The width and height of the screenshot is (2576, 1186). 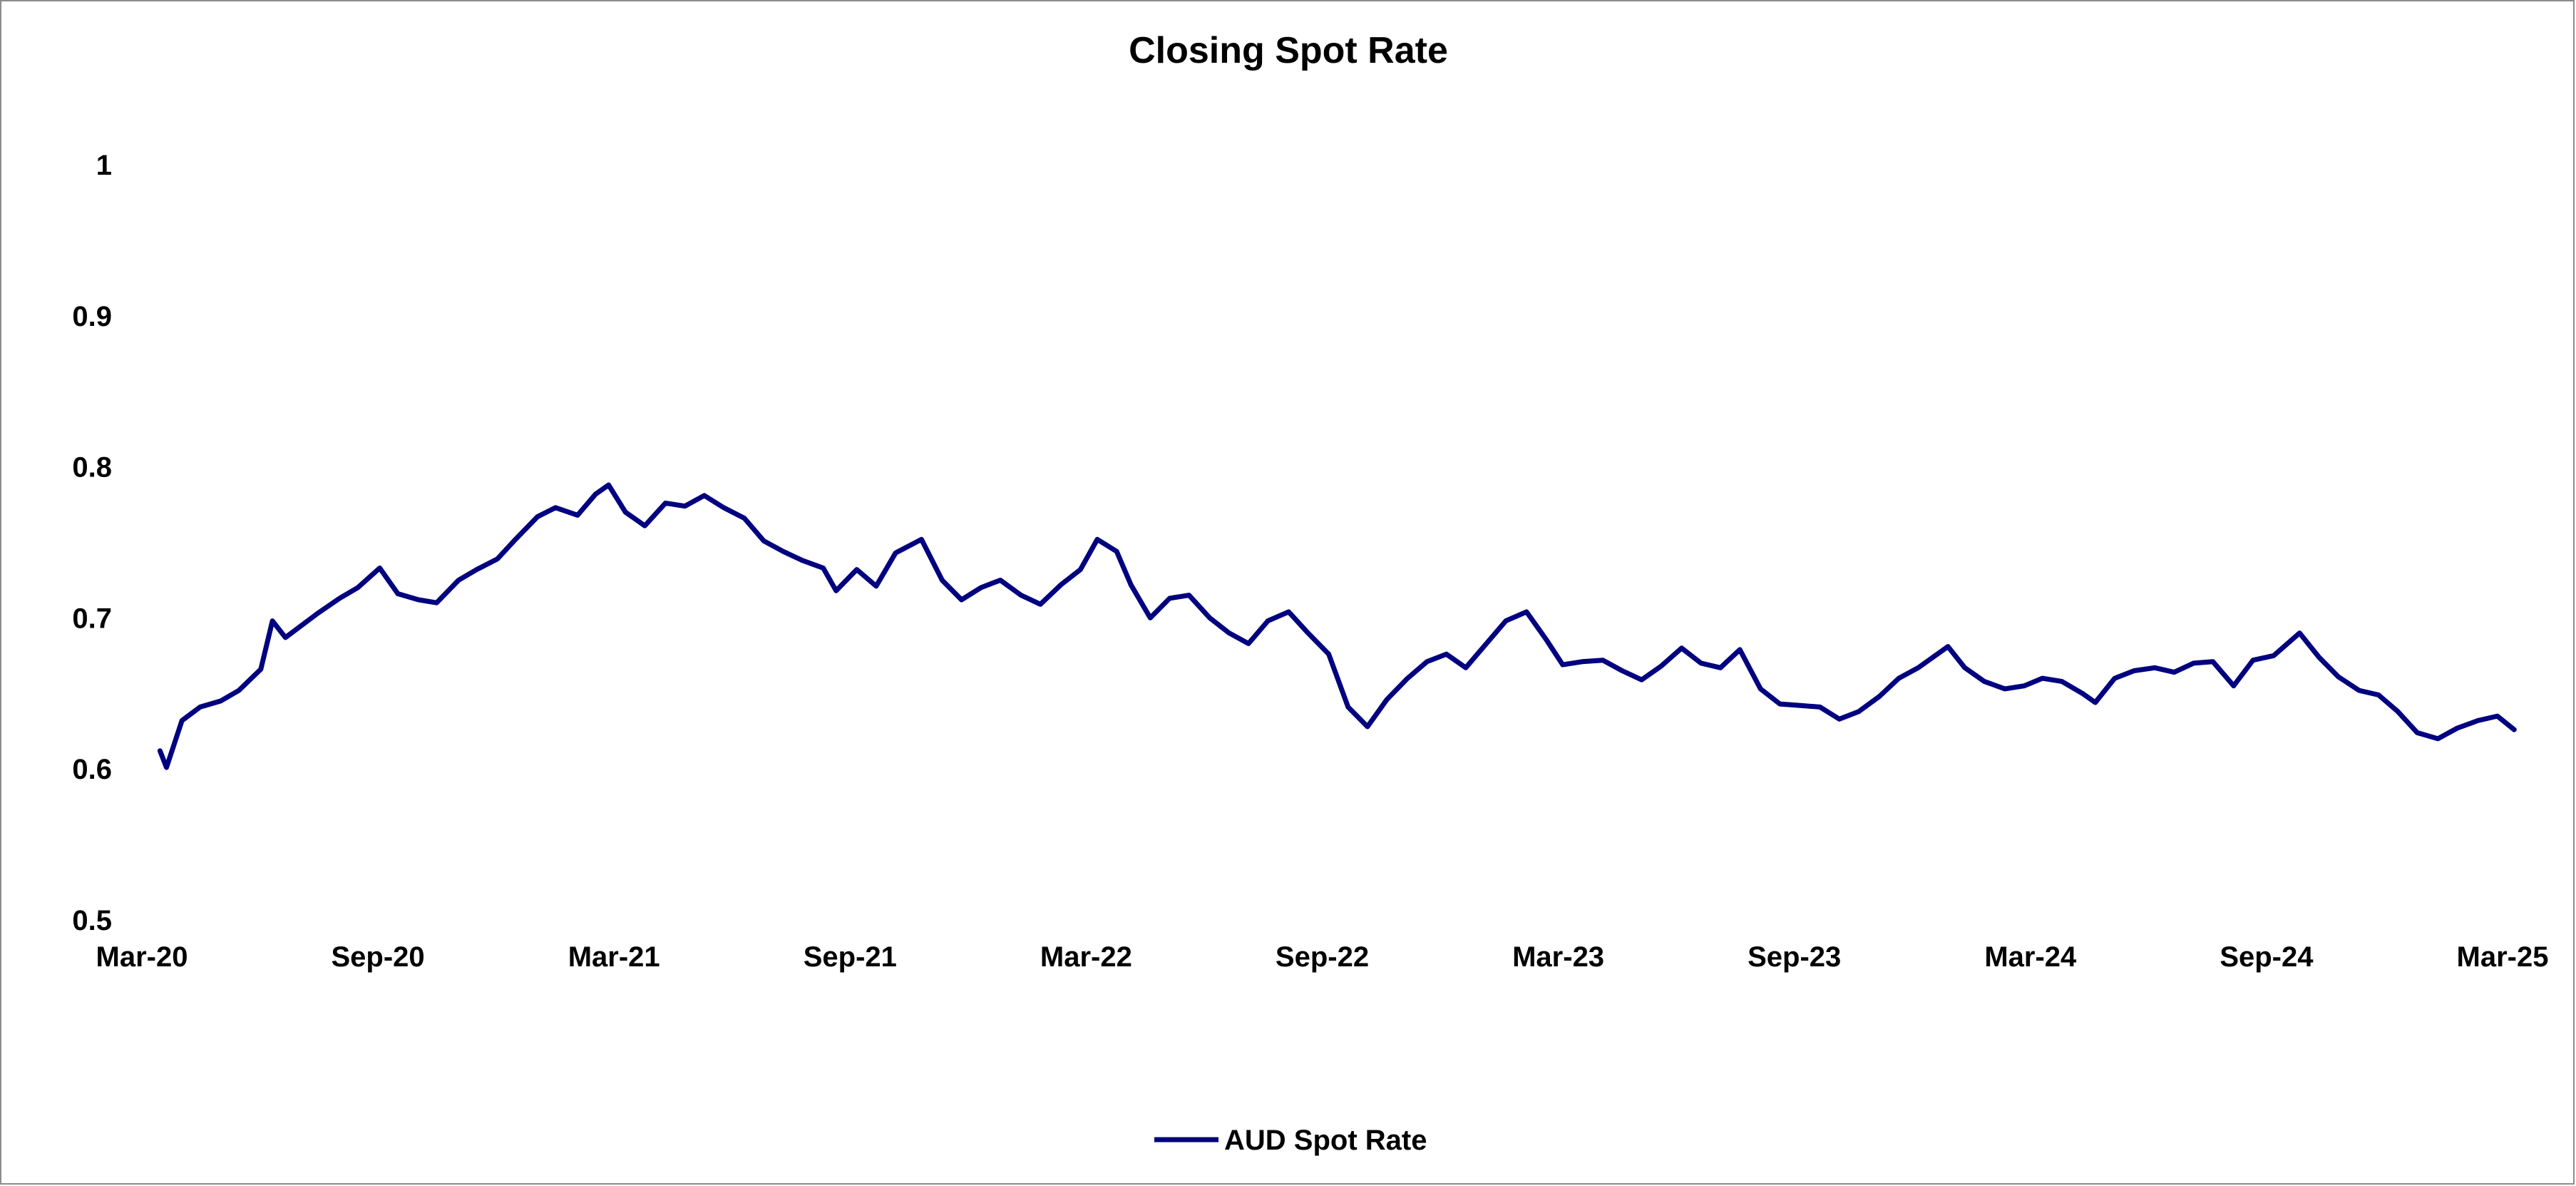 I want to click on legend: AUD Spot Rate, so click(x=1290, y=1140).